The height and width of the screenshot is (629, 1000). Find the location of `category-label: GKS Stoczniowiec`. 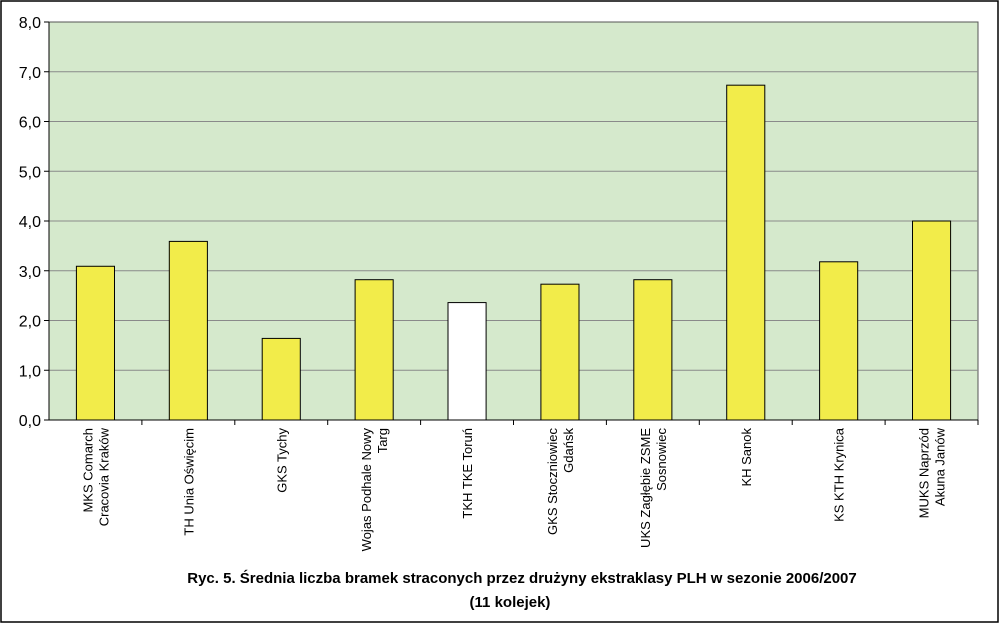

category-label: GKS Stoczniowiec is located at coordinates (552, 481).